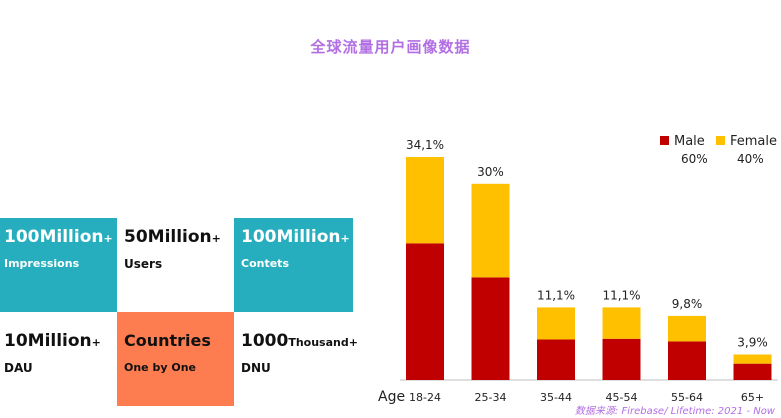 The height and width of the screenshot is (418, 781). I want to click on axis-label: Age, so click(391, 397).